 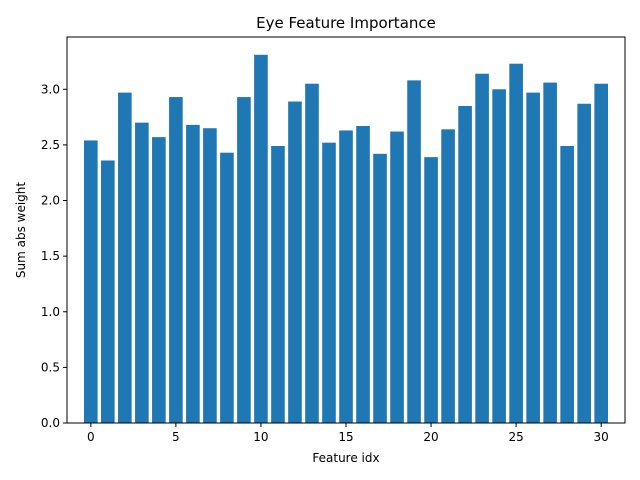 What do you see at coordinates (515, 437) in the screenshot?
I see `x-tick-label: 25` at bounding box center [515, 437].